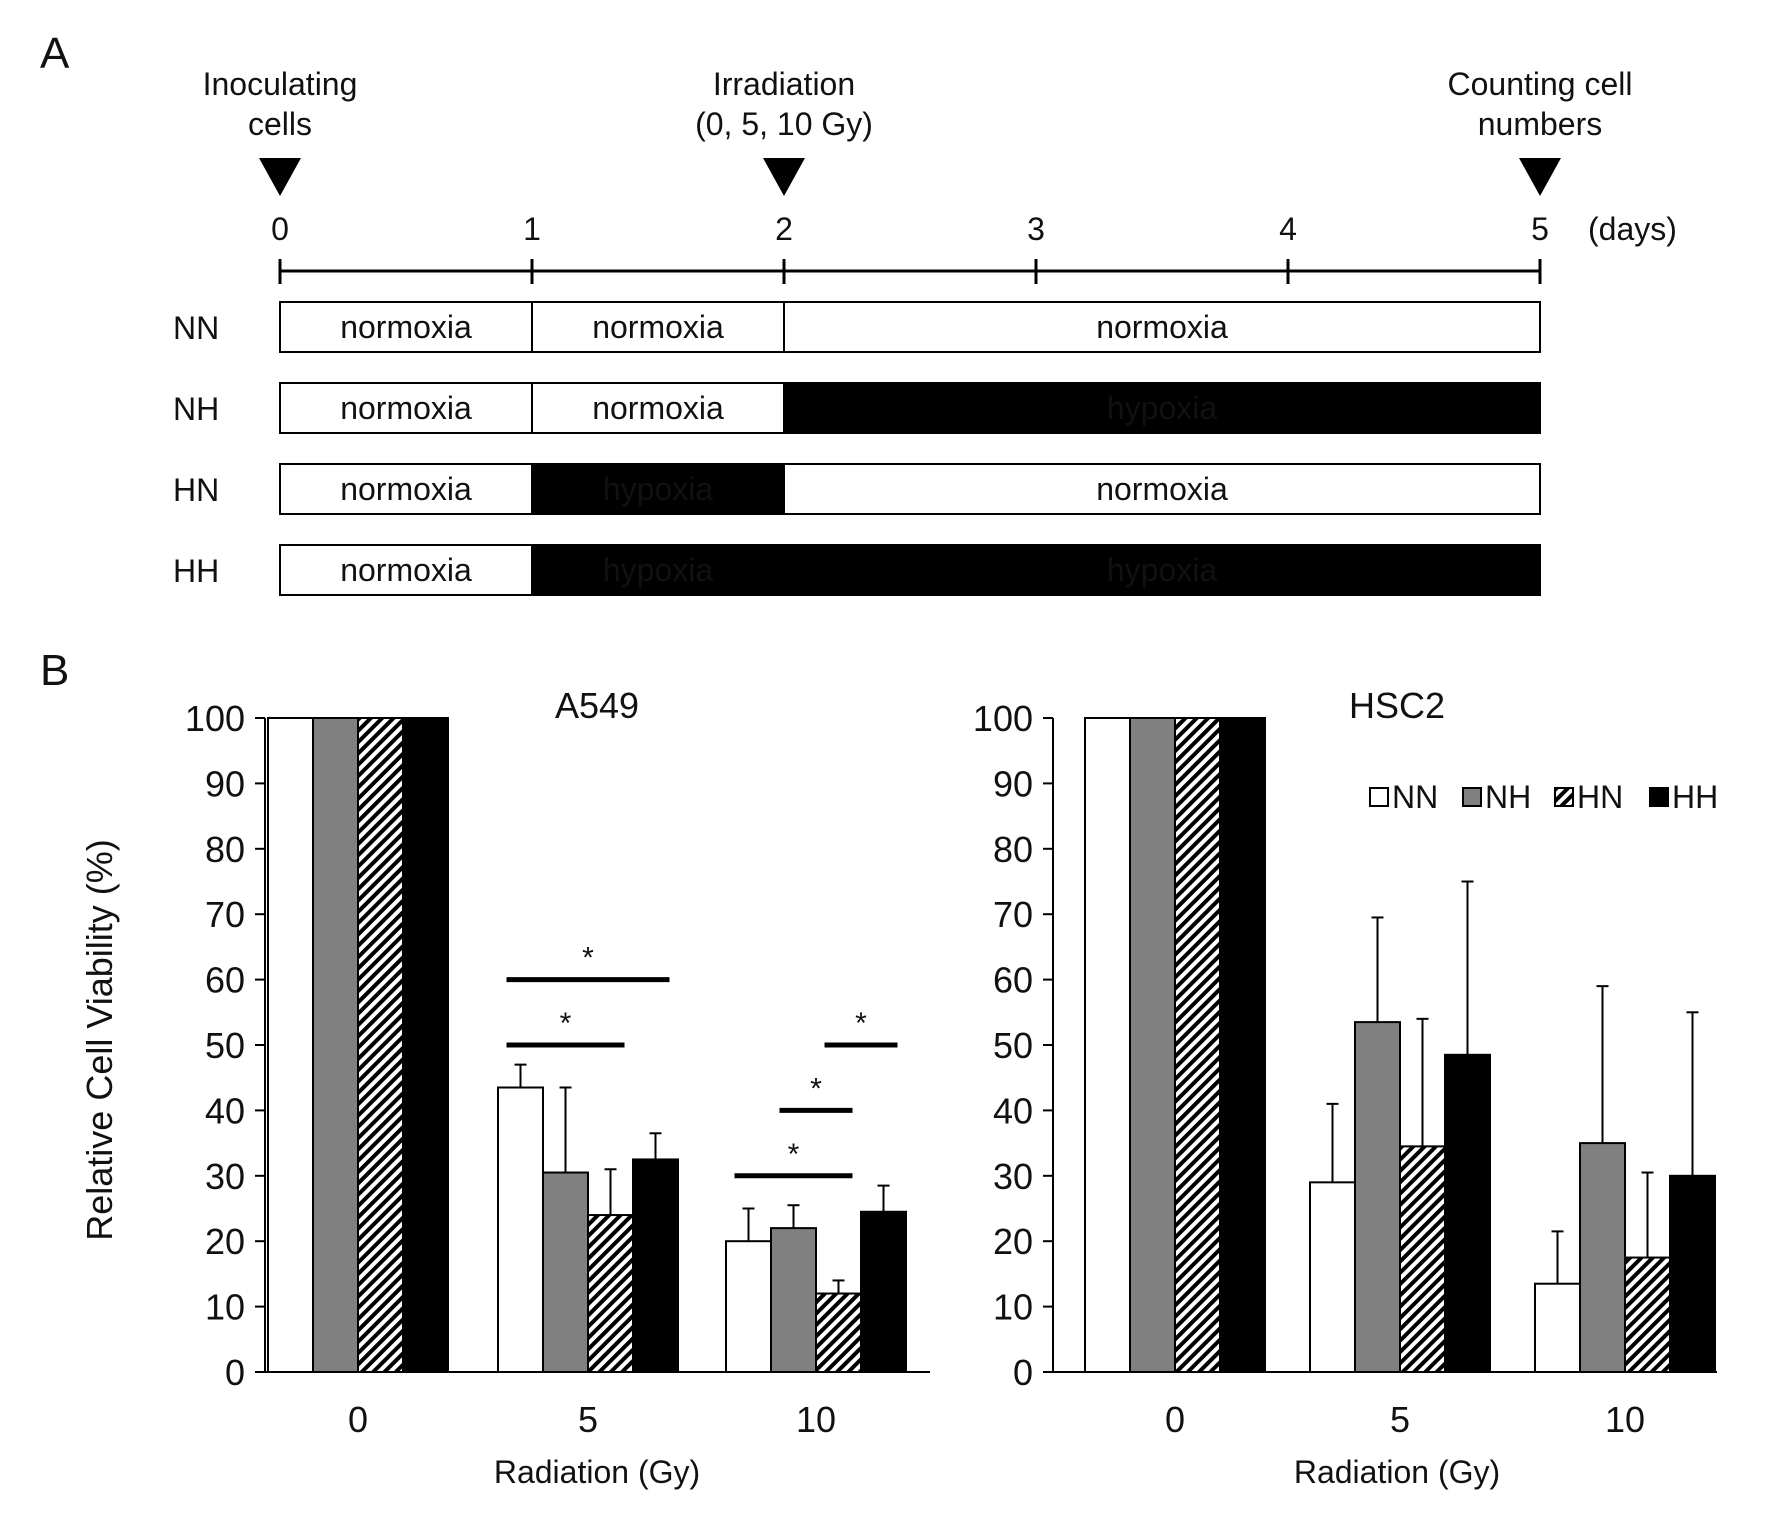  Describe the element at coordinates (225, 1176) in the screenshot. I see `y-tick-label: 30` at that location.